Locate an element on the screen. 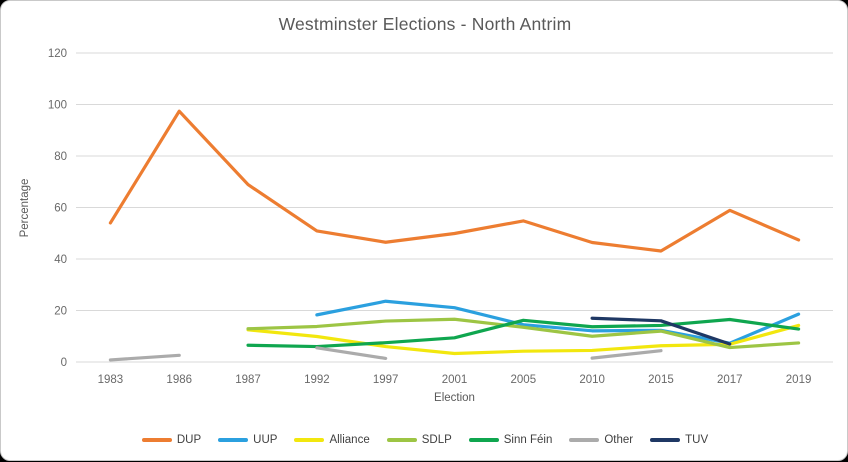  legend-label-UUP: UUP is located at coordinates (265, 440).